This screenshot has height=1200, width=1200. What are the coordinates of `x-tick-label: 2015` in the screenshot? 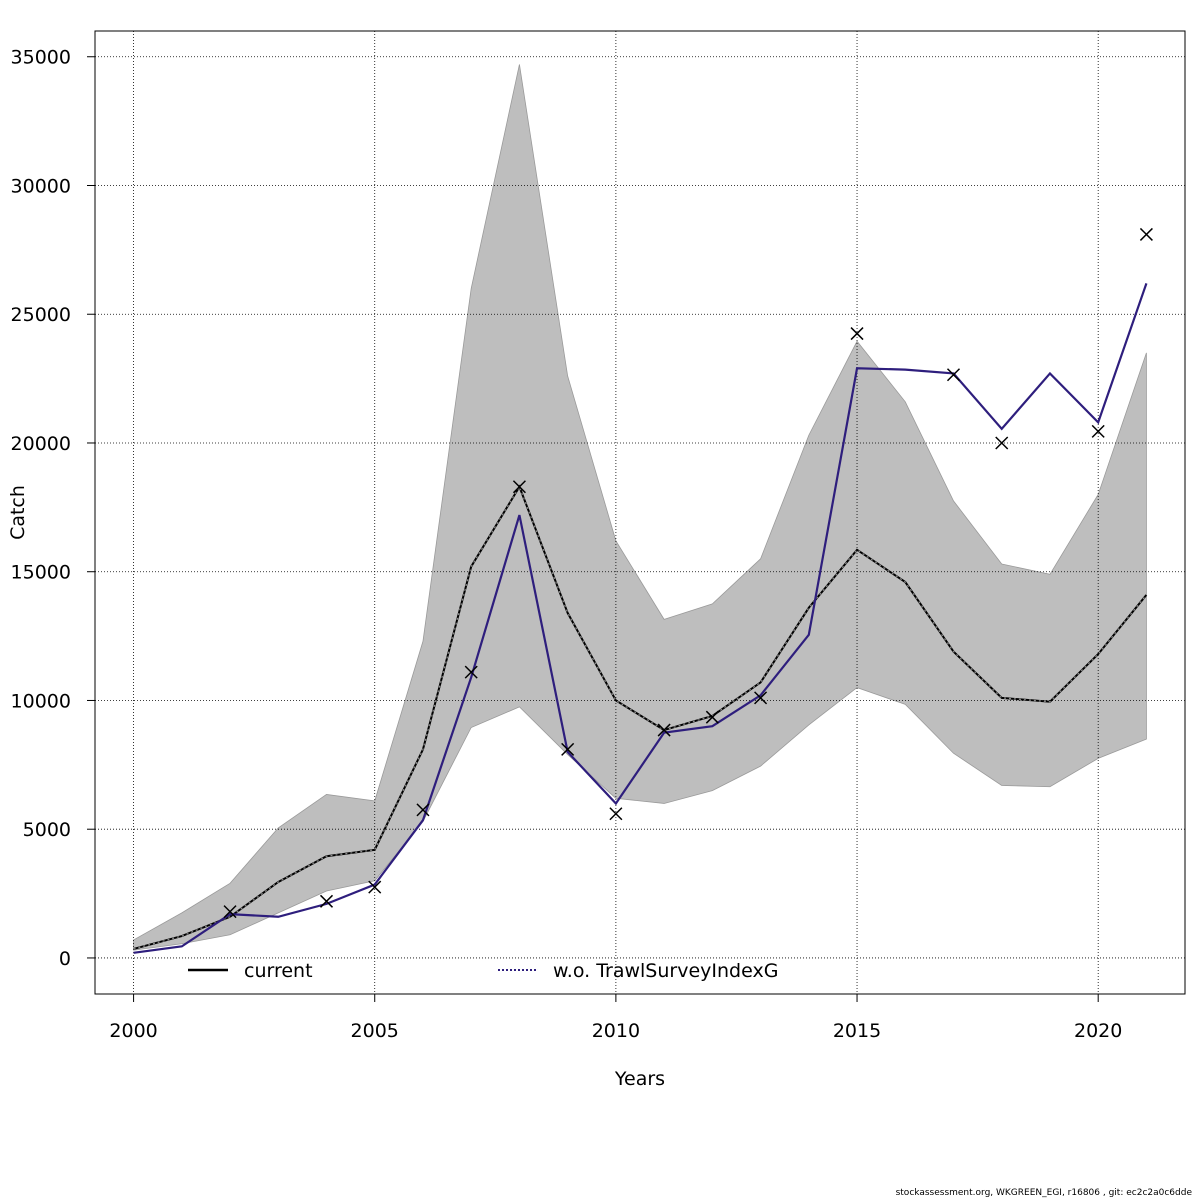 It's located at (857, 1031).